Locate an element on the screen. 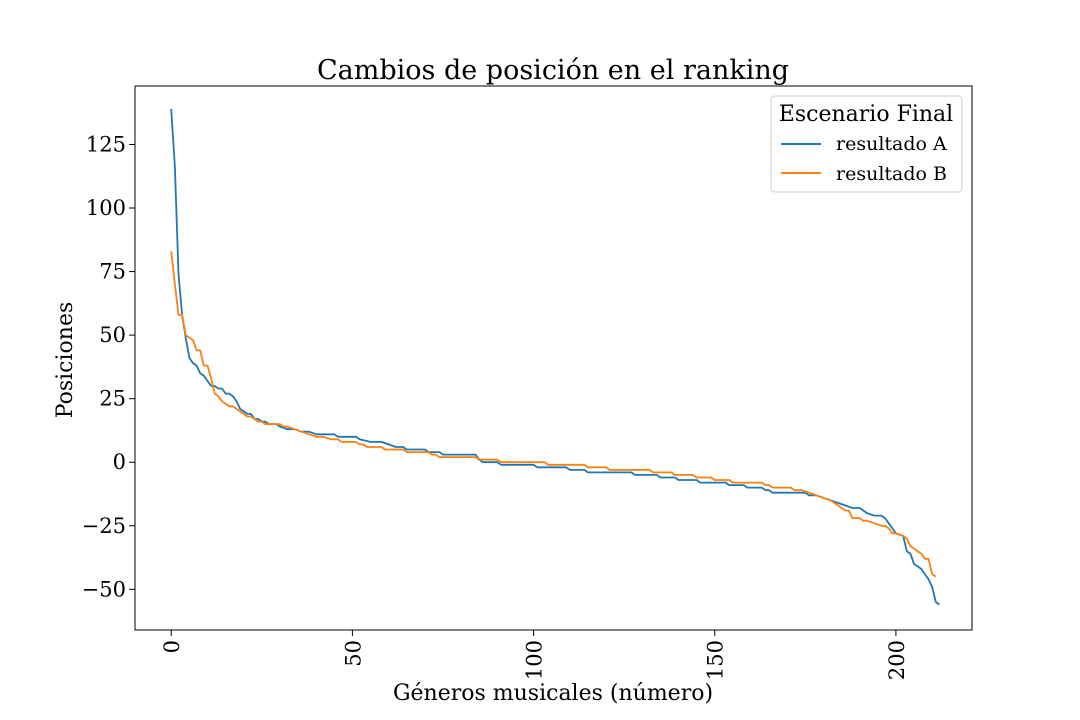  x-axis-label: Géneros musicales (número) is located at coordinates (553, 693).